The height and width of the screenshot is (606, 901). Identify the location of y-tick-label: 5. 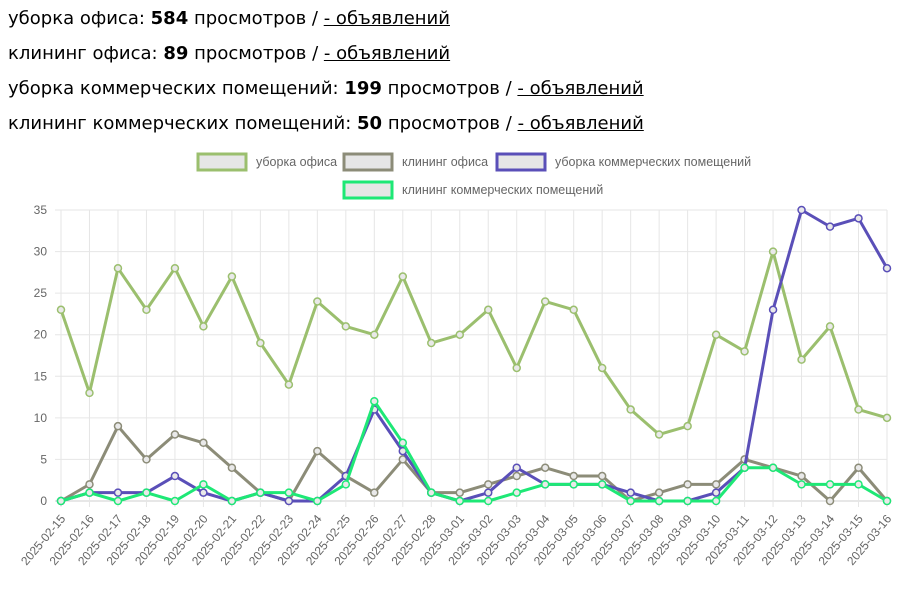
(43, 459).